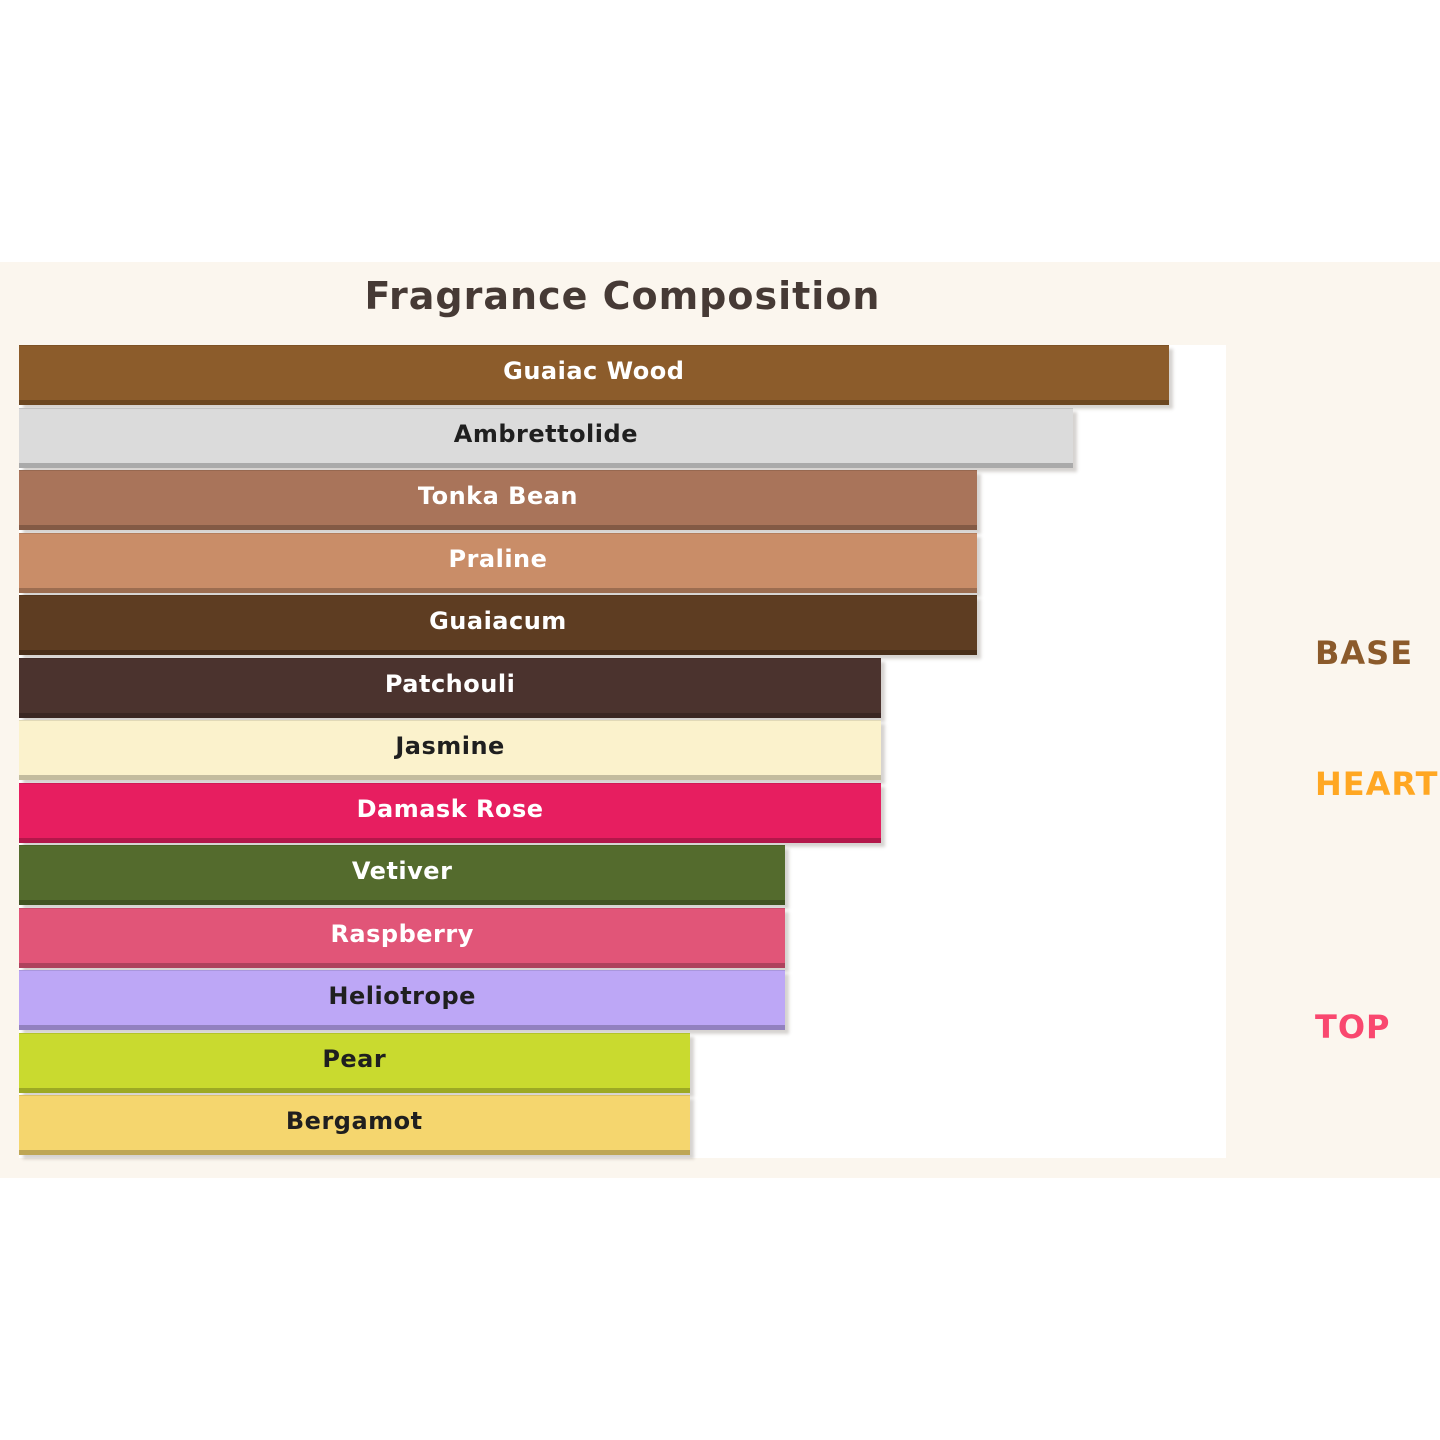 The image size is (1440, 1440). Describe the element at coordinates (1377, 784) in the screenshot. I see `group-label-heart: HEART` at that location.